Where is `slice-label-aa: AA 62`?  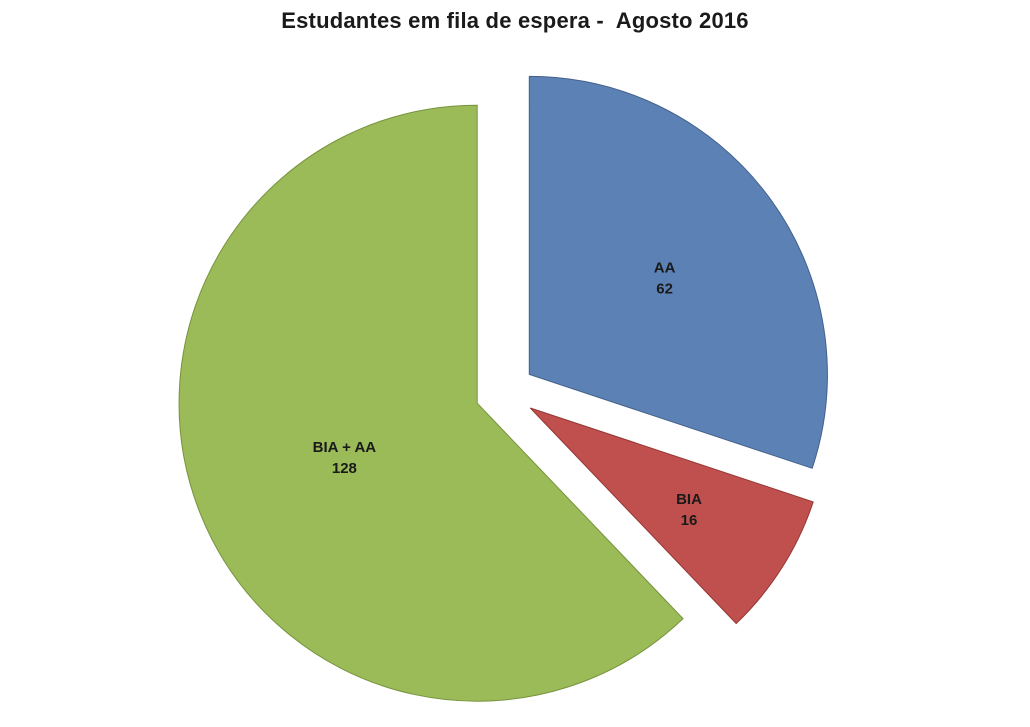 slice-label-aa: AA 62 is located at coordinates (665, 278).